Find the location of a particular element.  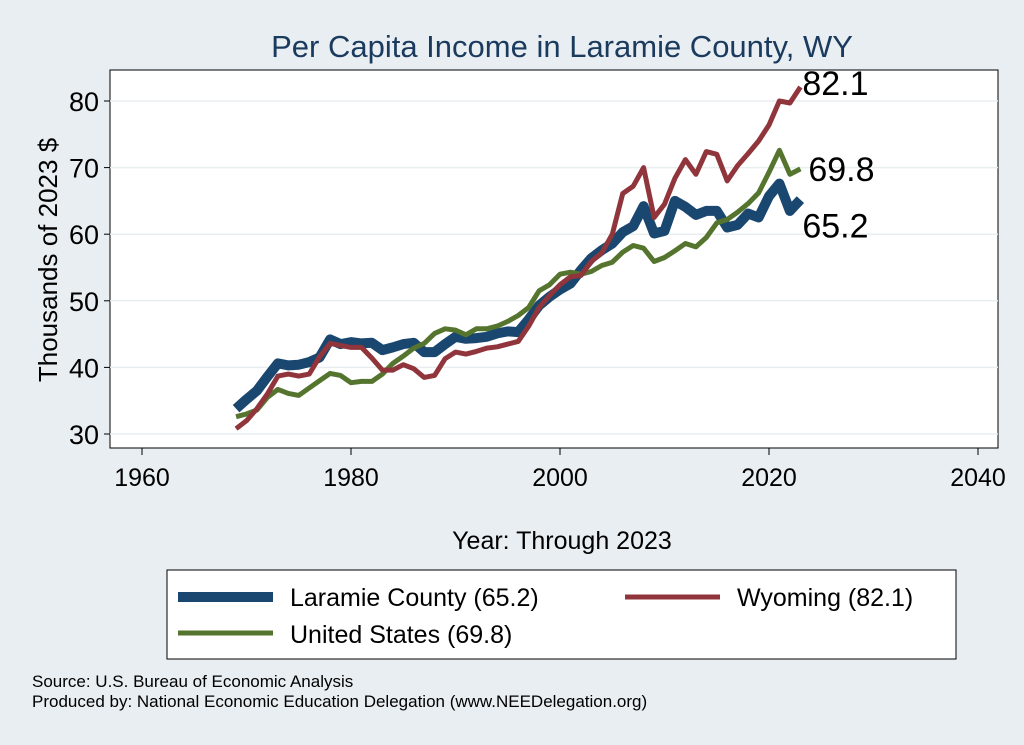

legend-label-laramie: Laramie County (65.2) is located at coordinates (414, 598).